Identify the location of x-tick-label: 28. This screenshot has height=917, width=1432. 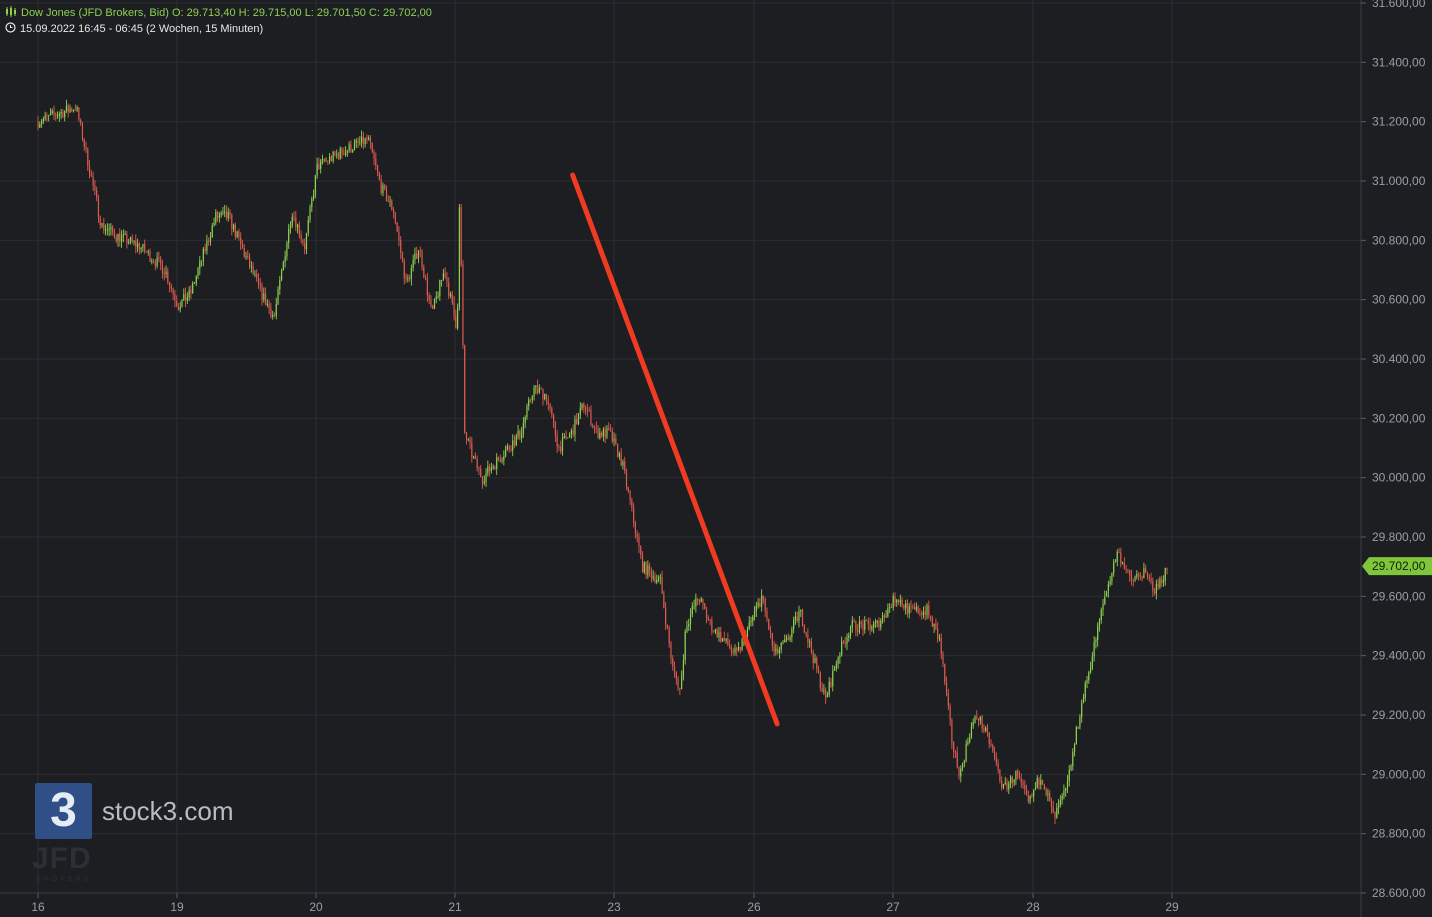
(1033, 907).